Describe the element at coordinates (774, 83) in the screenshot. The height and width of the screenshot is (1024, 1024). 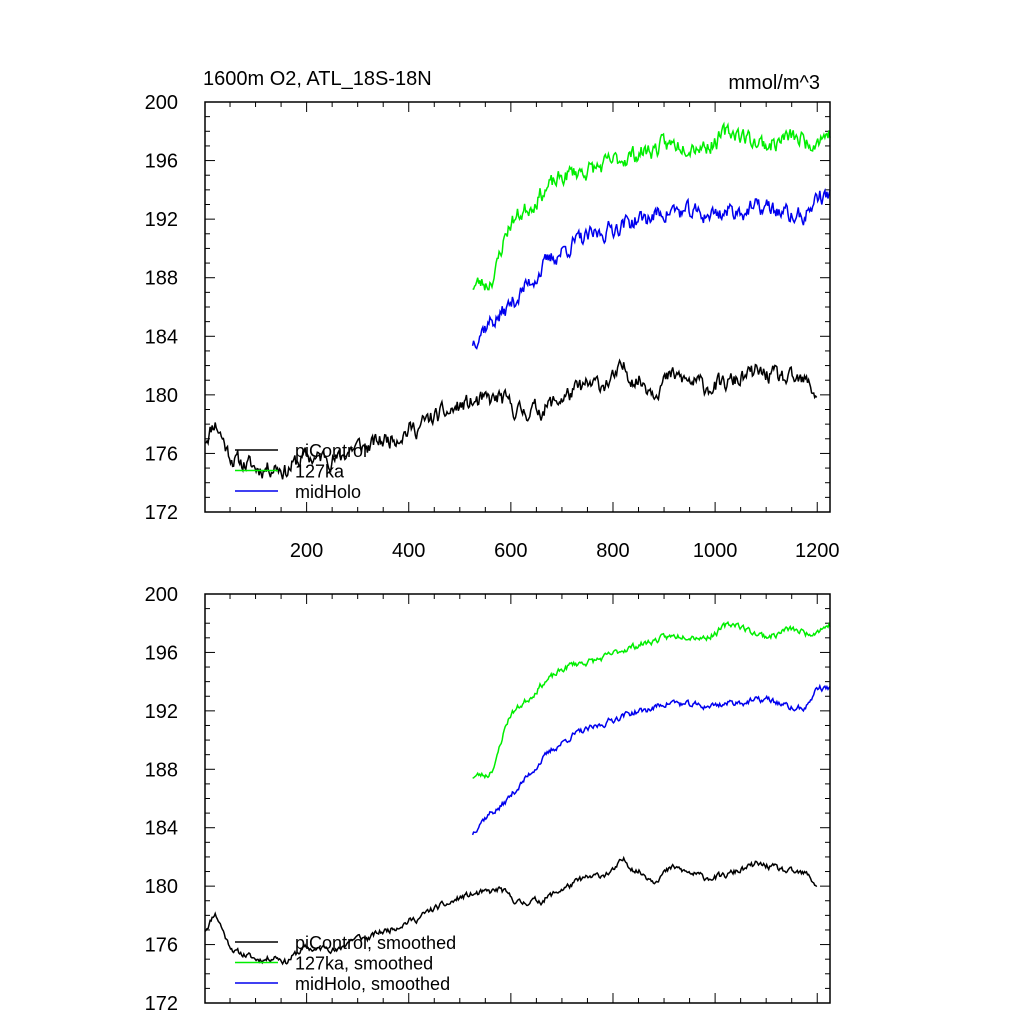
I see `units-label: mmol/m^3` at that location.